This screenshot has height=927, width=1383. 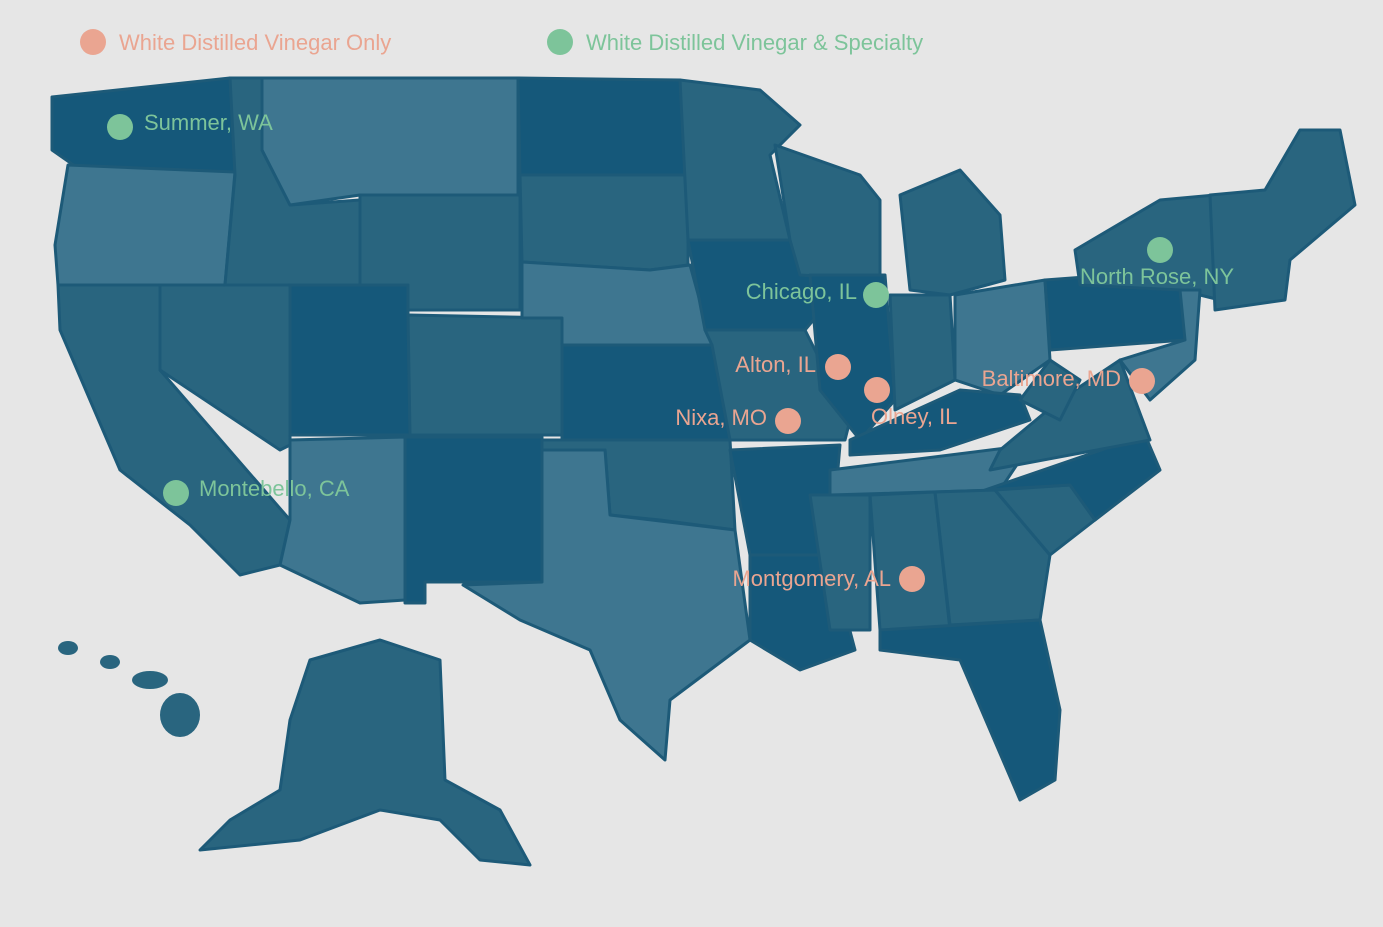 What do you see at coordinates (1051, 378) in the screenshot?
I see `location-label: Baltimore, MD` at bounding box center [1051, 378].